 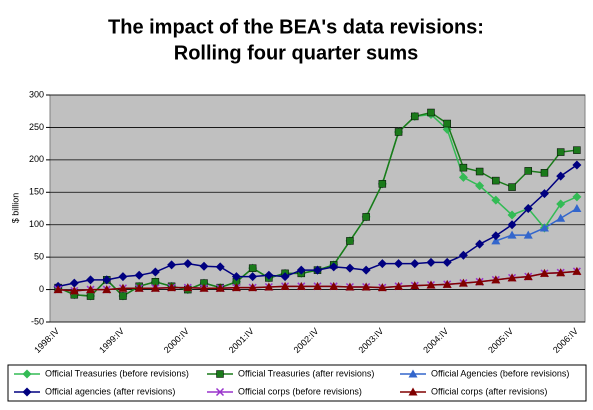 What do you see at coordinates (36, 94) in the screenshot?
I see `y-tick-label: 300` at bounding box center [36, 94].